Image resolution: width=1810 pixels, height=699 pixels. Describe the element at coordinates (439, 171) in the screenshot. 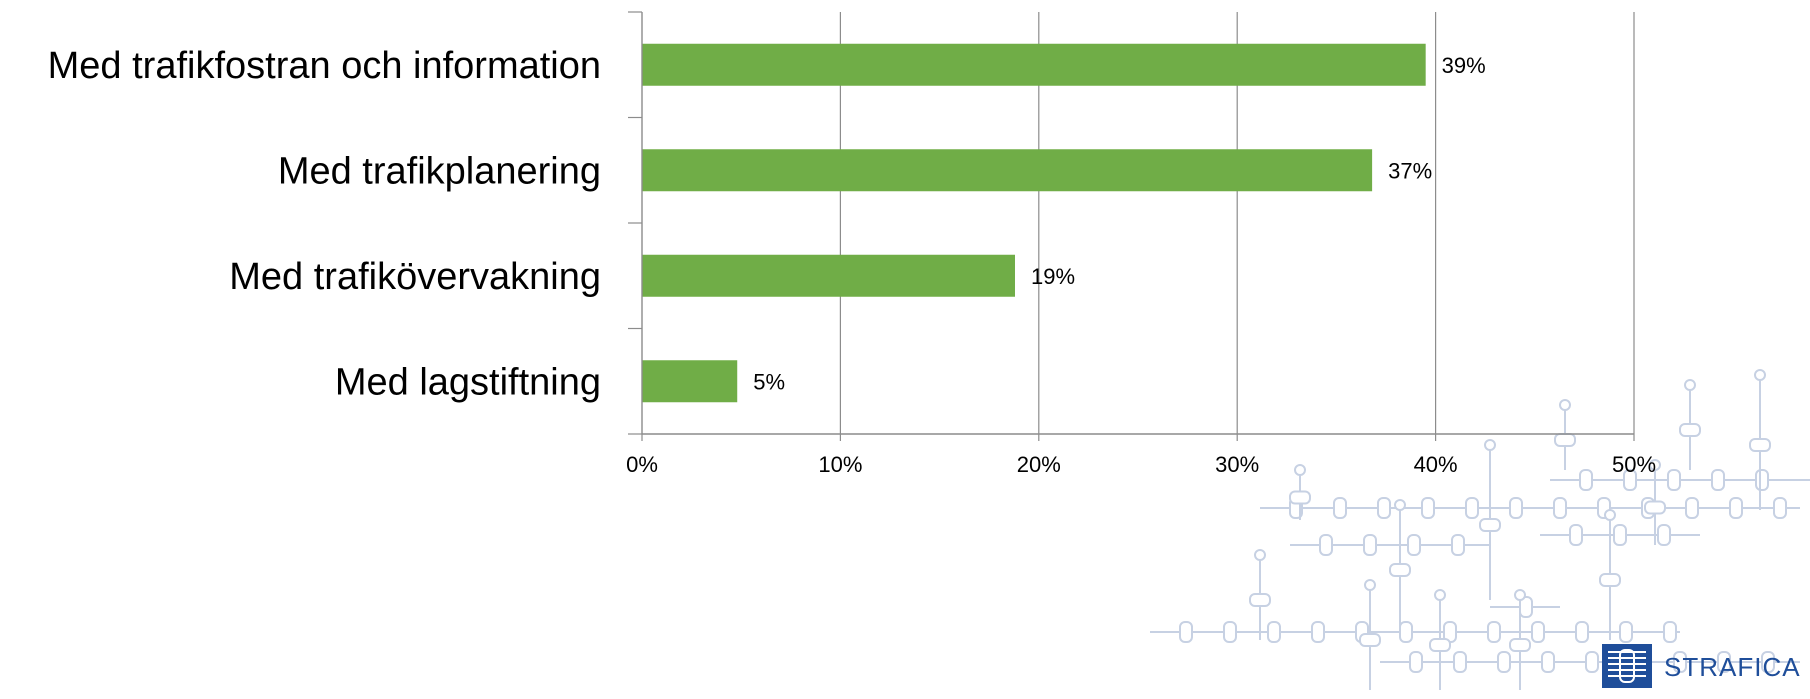

I see `category-label: Med trafikplanering` at that location.